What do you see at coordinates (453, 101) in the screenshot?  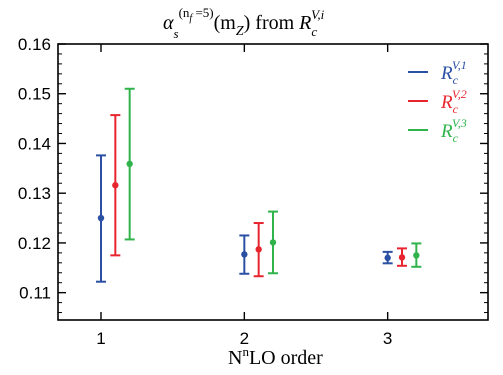 I see `legend-label: RcV,2` at bounding box center [453, 101].